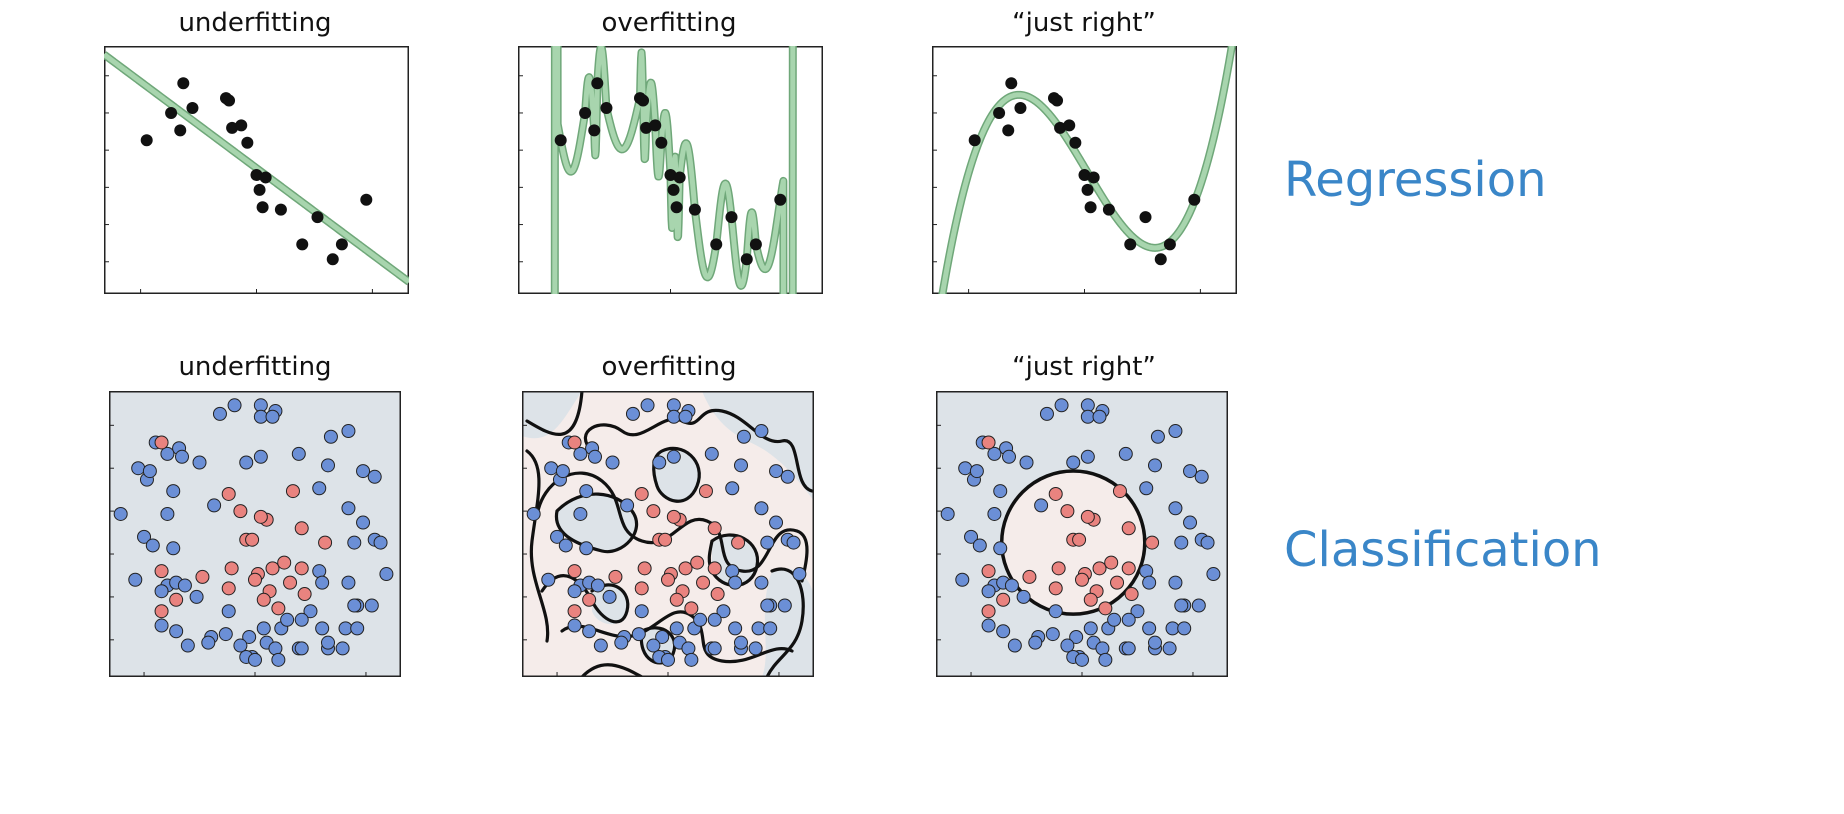 The width and height of the screenshot is (1844, 814). I want to click on decision-region-outer, so click(758, 446).